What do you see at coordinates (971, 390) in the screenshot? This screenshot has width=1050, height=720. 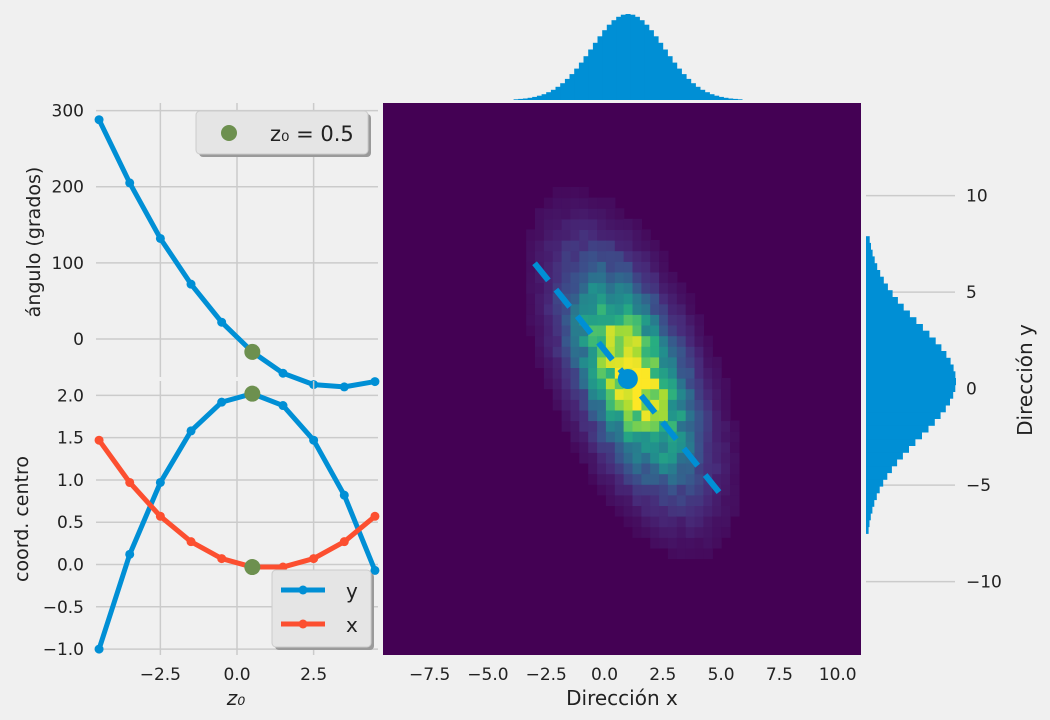 I see `hist2d-ytick-2: 0` at bounding box center [971, 390].